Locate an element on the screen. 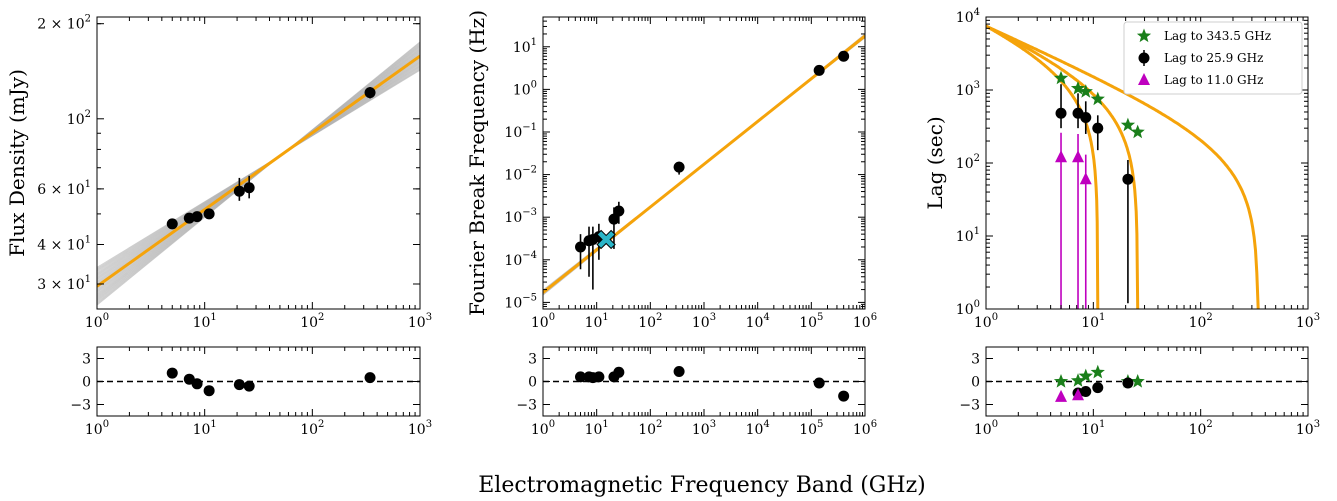 Image resolution: width=1337 pixels, height=501 pixels. flux-xtick-label: 10⁰ is located at coordinates (97, 321).